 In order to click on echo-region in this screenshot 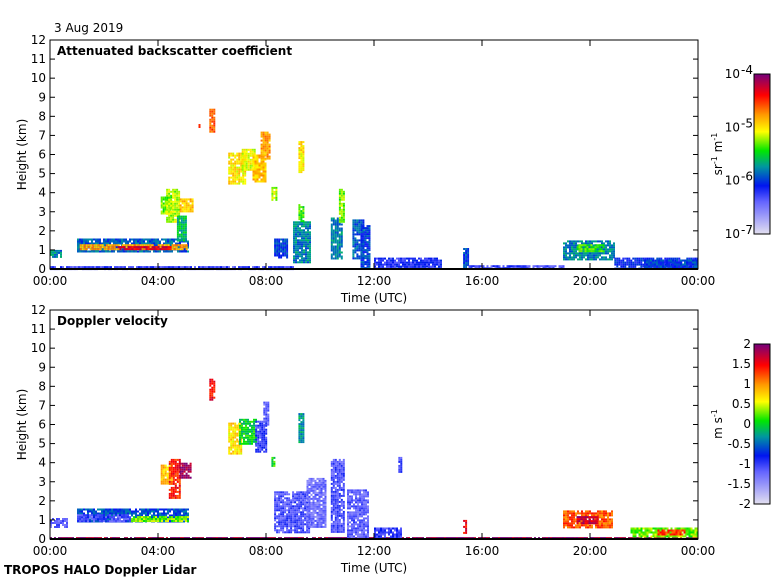, I will do `click(301, 428)`.